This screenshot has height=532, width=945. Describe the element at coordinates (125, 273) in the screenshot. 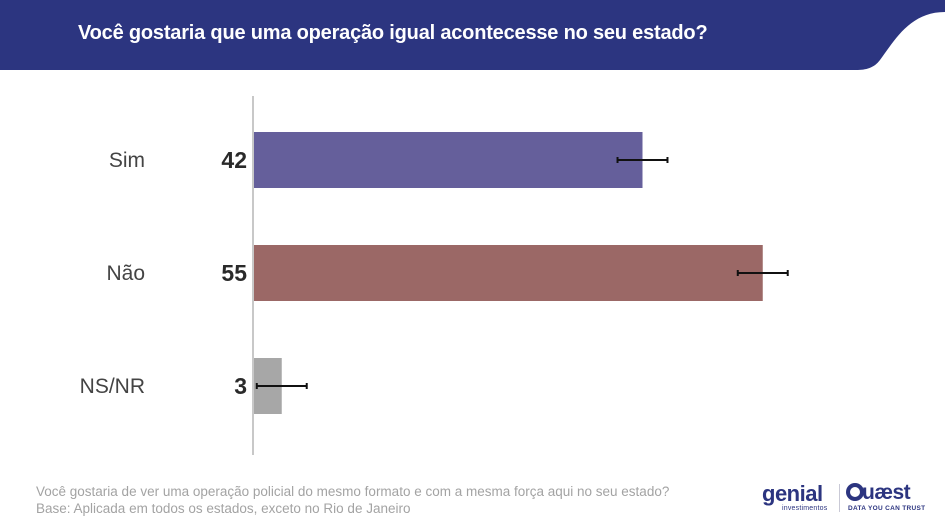

I see `category-label-1: Não` at that location.